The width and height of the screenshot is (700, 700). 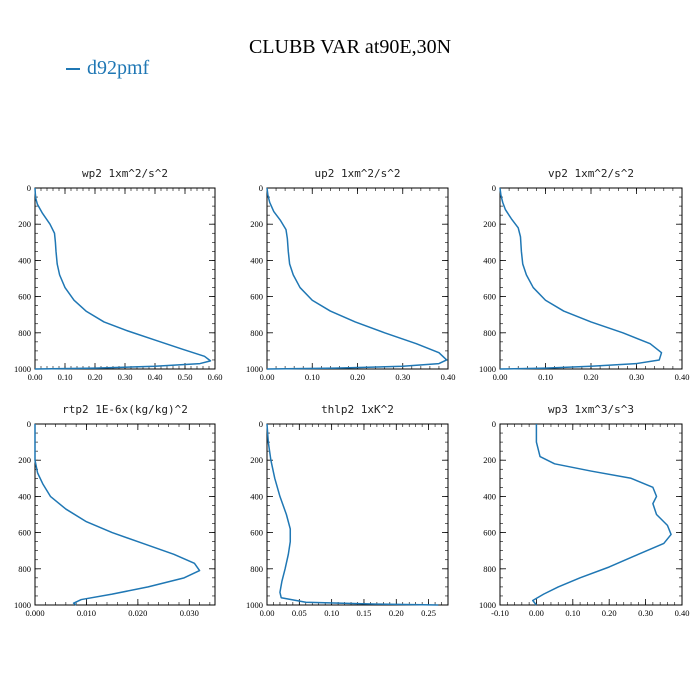 I want to click on x-tick-label: 0.15, so click(x=364, y=613).